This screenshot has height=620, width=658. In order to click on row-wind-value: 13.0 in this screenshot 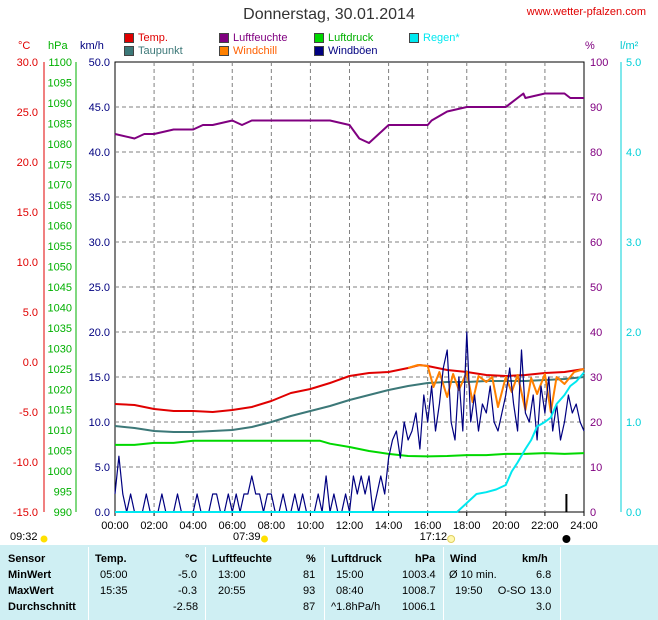, I will do `click(541, 591)`.